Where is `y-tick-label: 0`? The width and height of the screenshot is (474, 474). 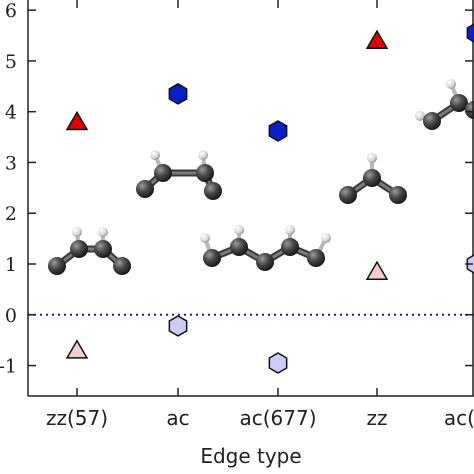
y-tick-label: 0 is located at coordinates (11, 316).